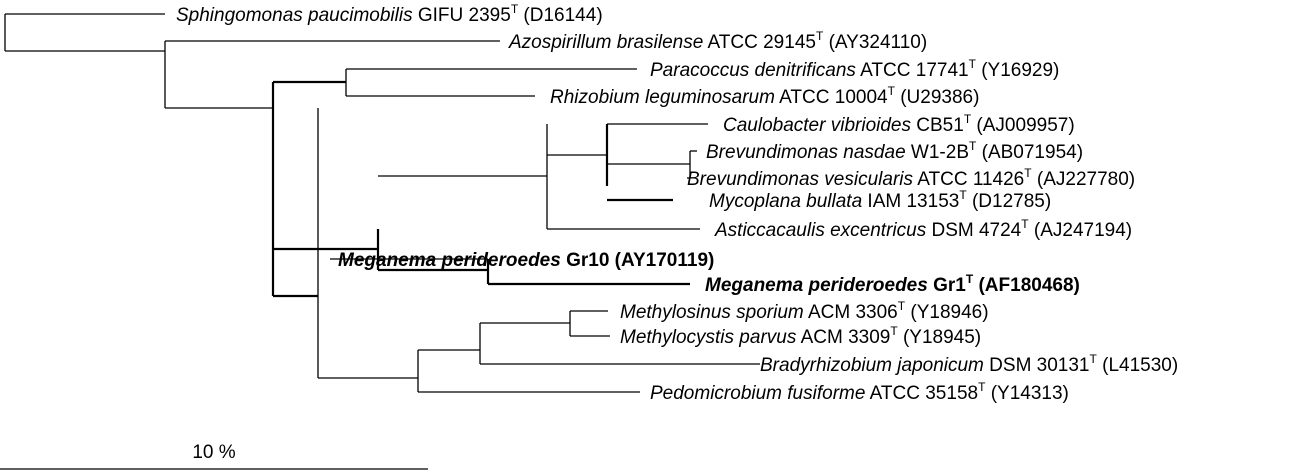  I want to click on taxon-strain: IAM 13153, so click(910, 201).